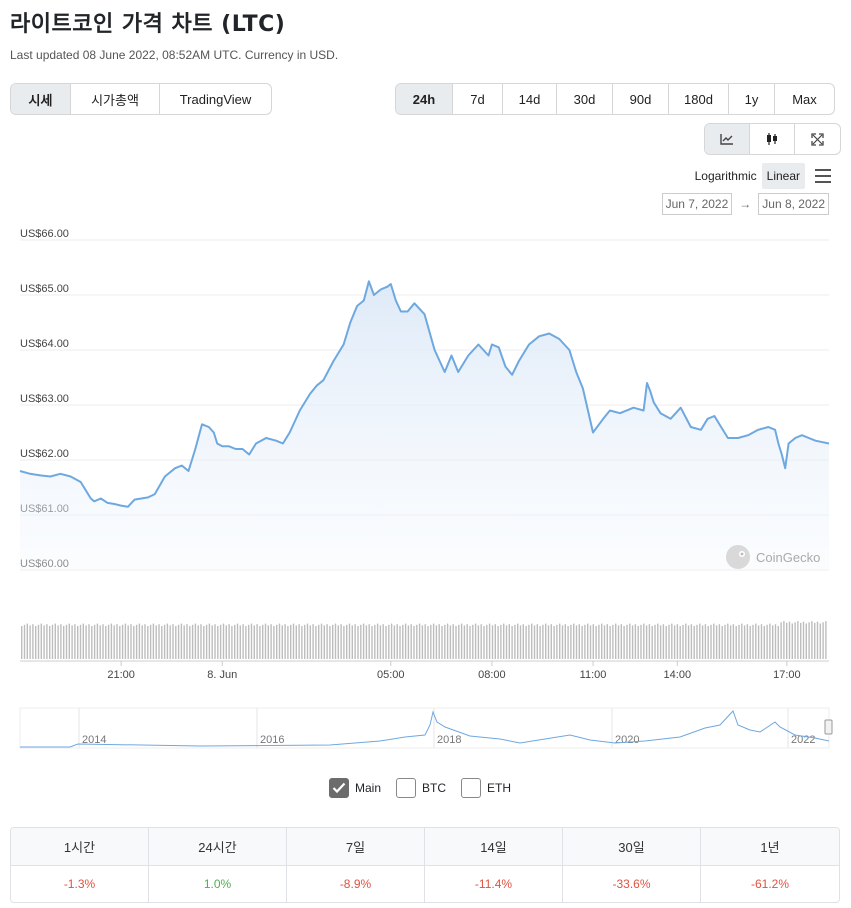 Image resolution: width=851 pixels, height=908 pixels. I want to click on range-7d-button: 7d, so click(478, 99).